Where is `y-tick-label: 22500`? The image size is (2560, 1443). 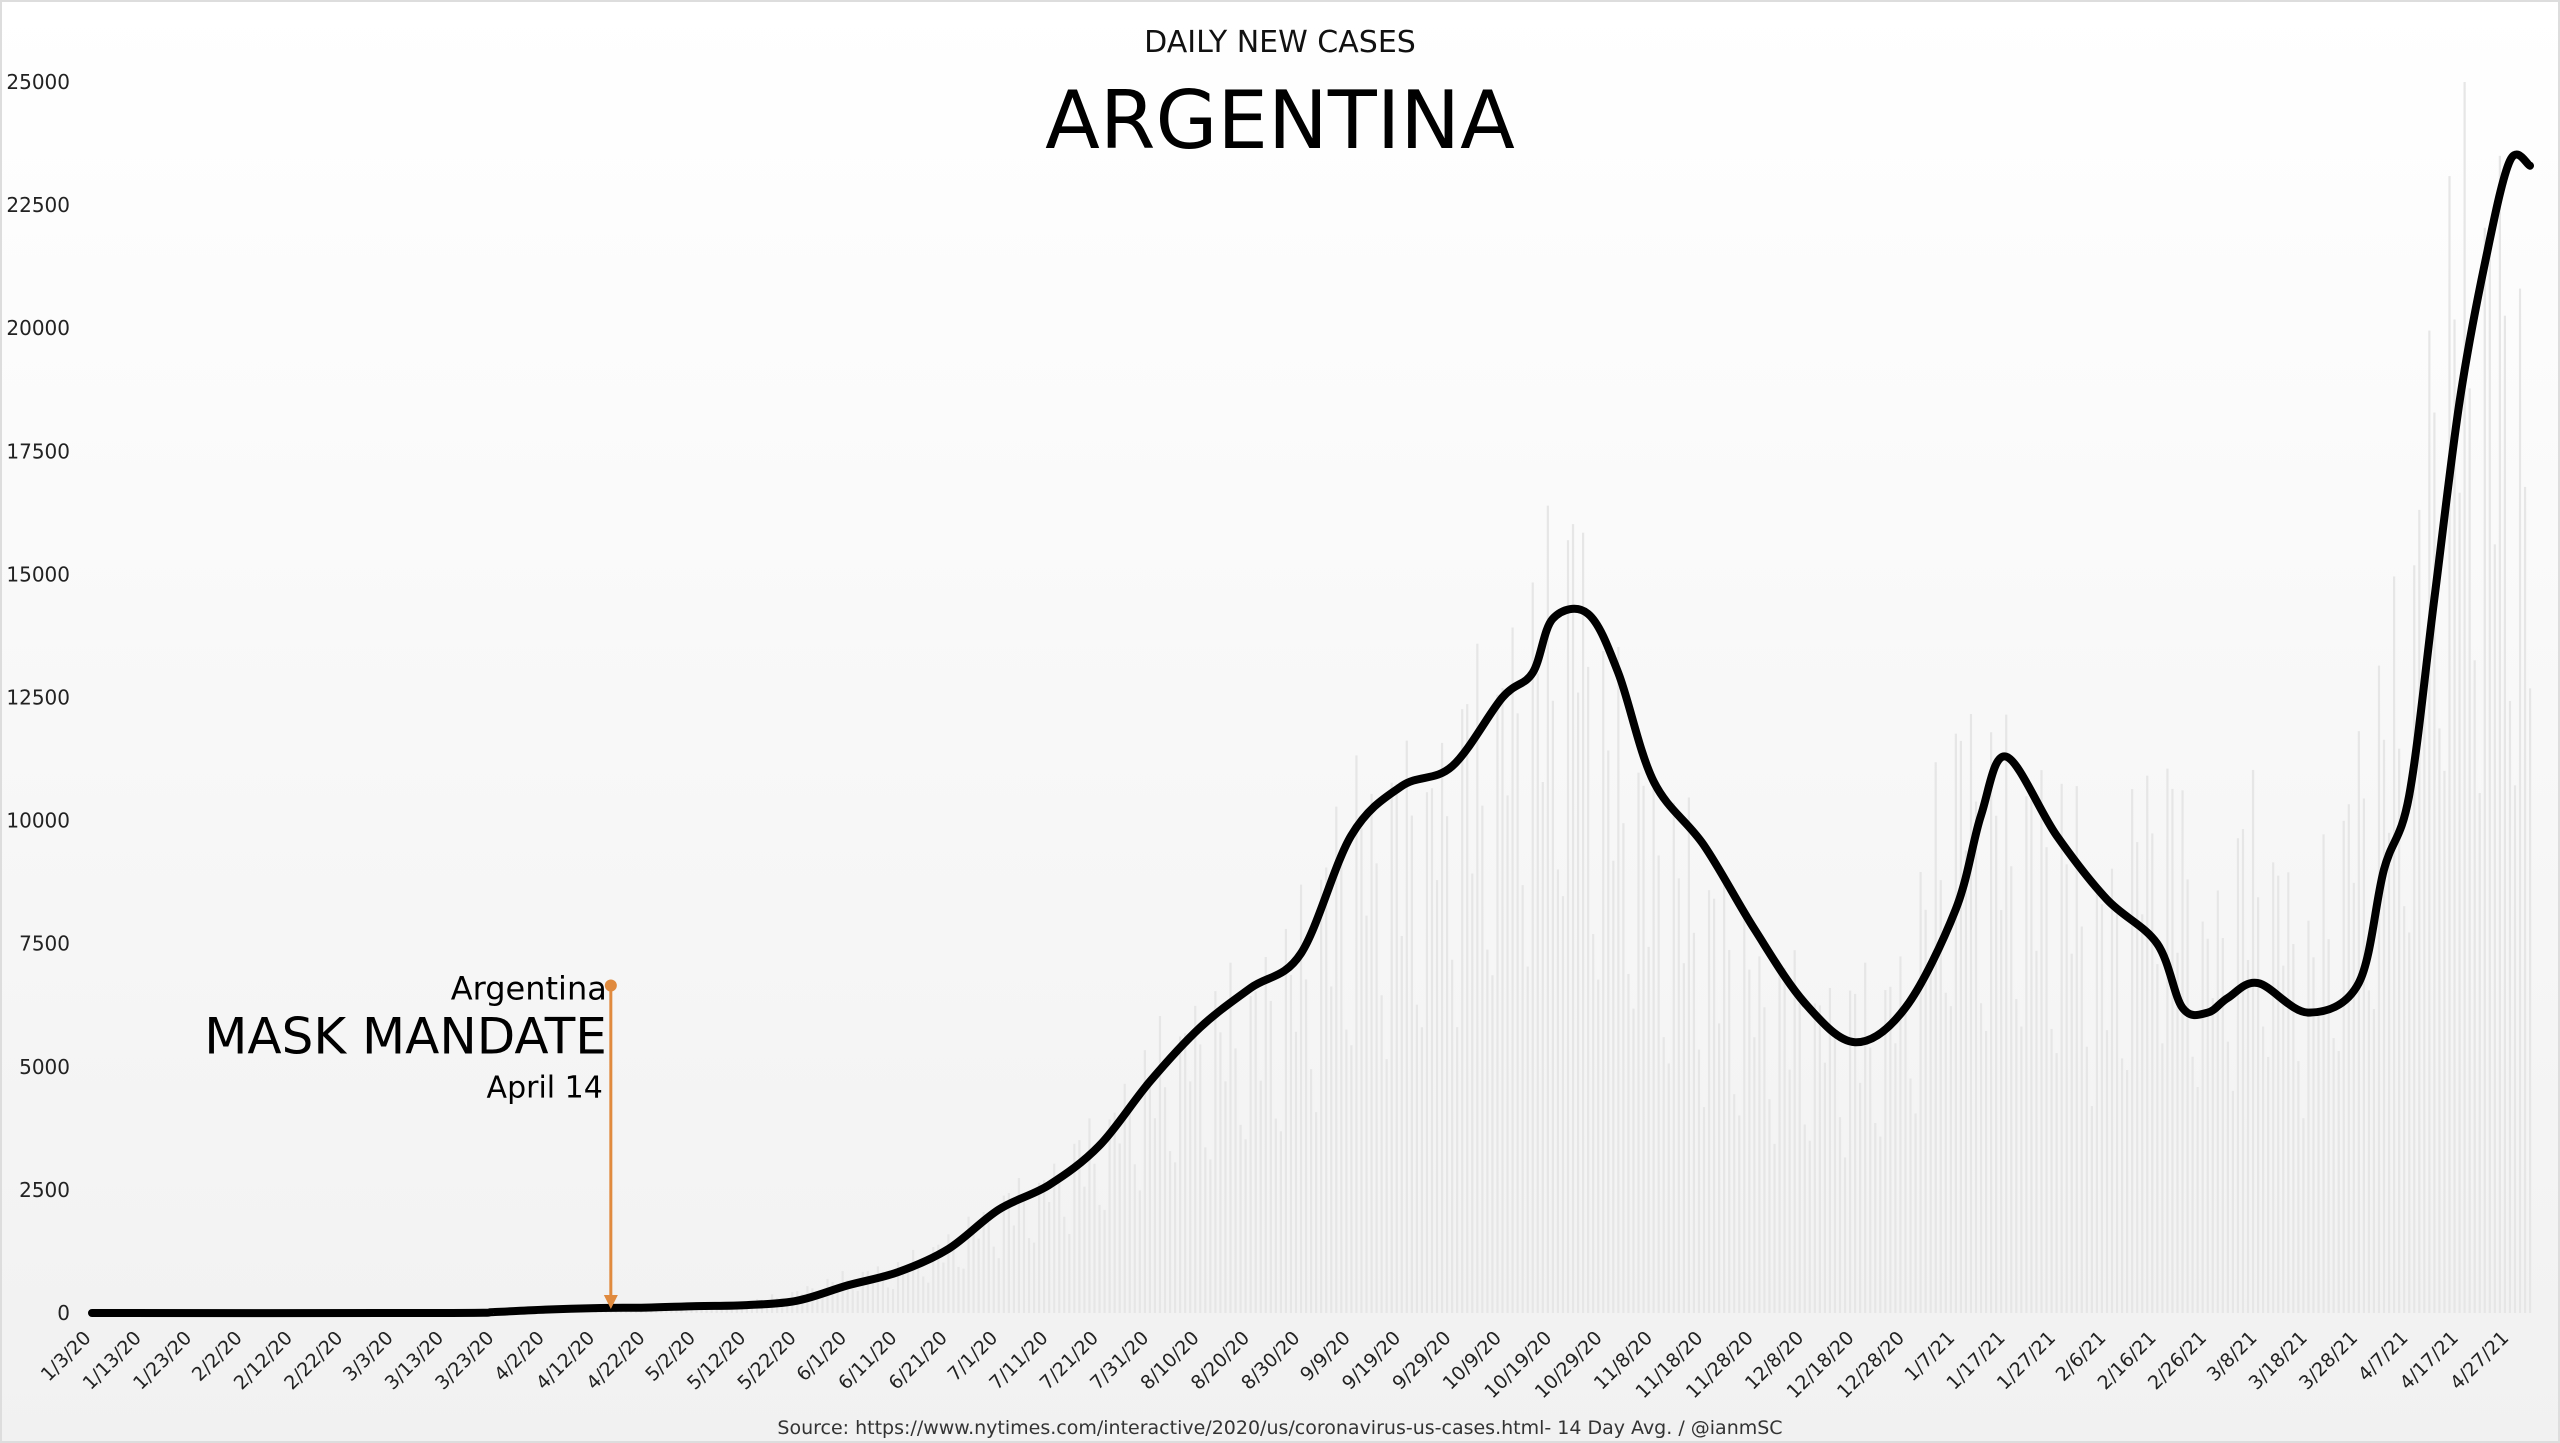 y-tick-label: 22500 is located at coordinates (38, 205).